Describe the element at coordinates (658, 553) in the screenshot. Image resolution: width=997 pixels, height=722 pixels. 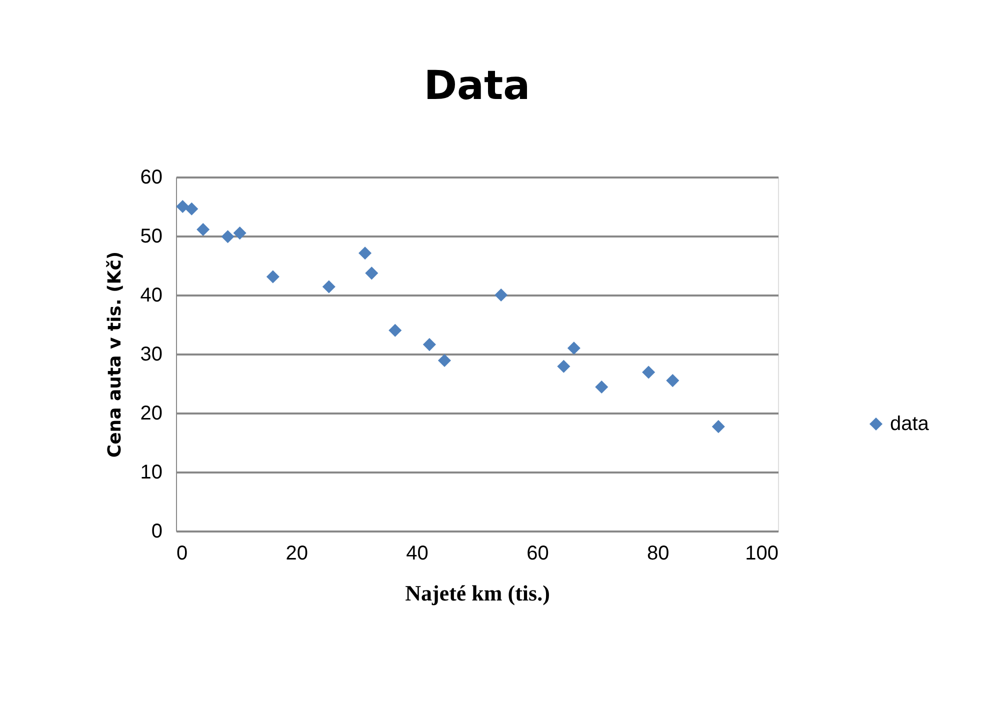
I see `x-tick-label: 80` at that location.